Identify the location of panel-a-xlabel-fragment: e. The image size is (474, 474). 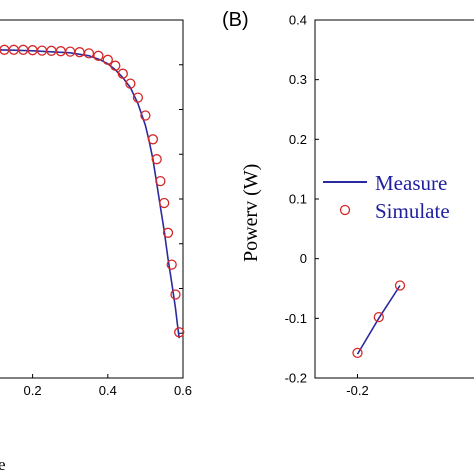
(3, 464).